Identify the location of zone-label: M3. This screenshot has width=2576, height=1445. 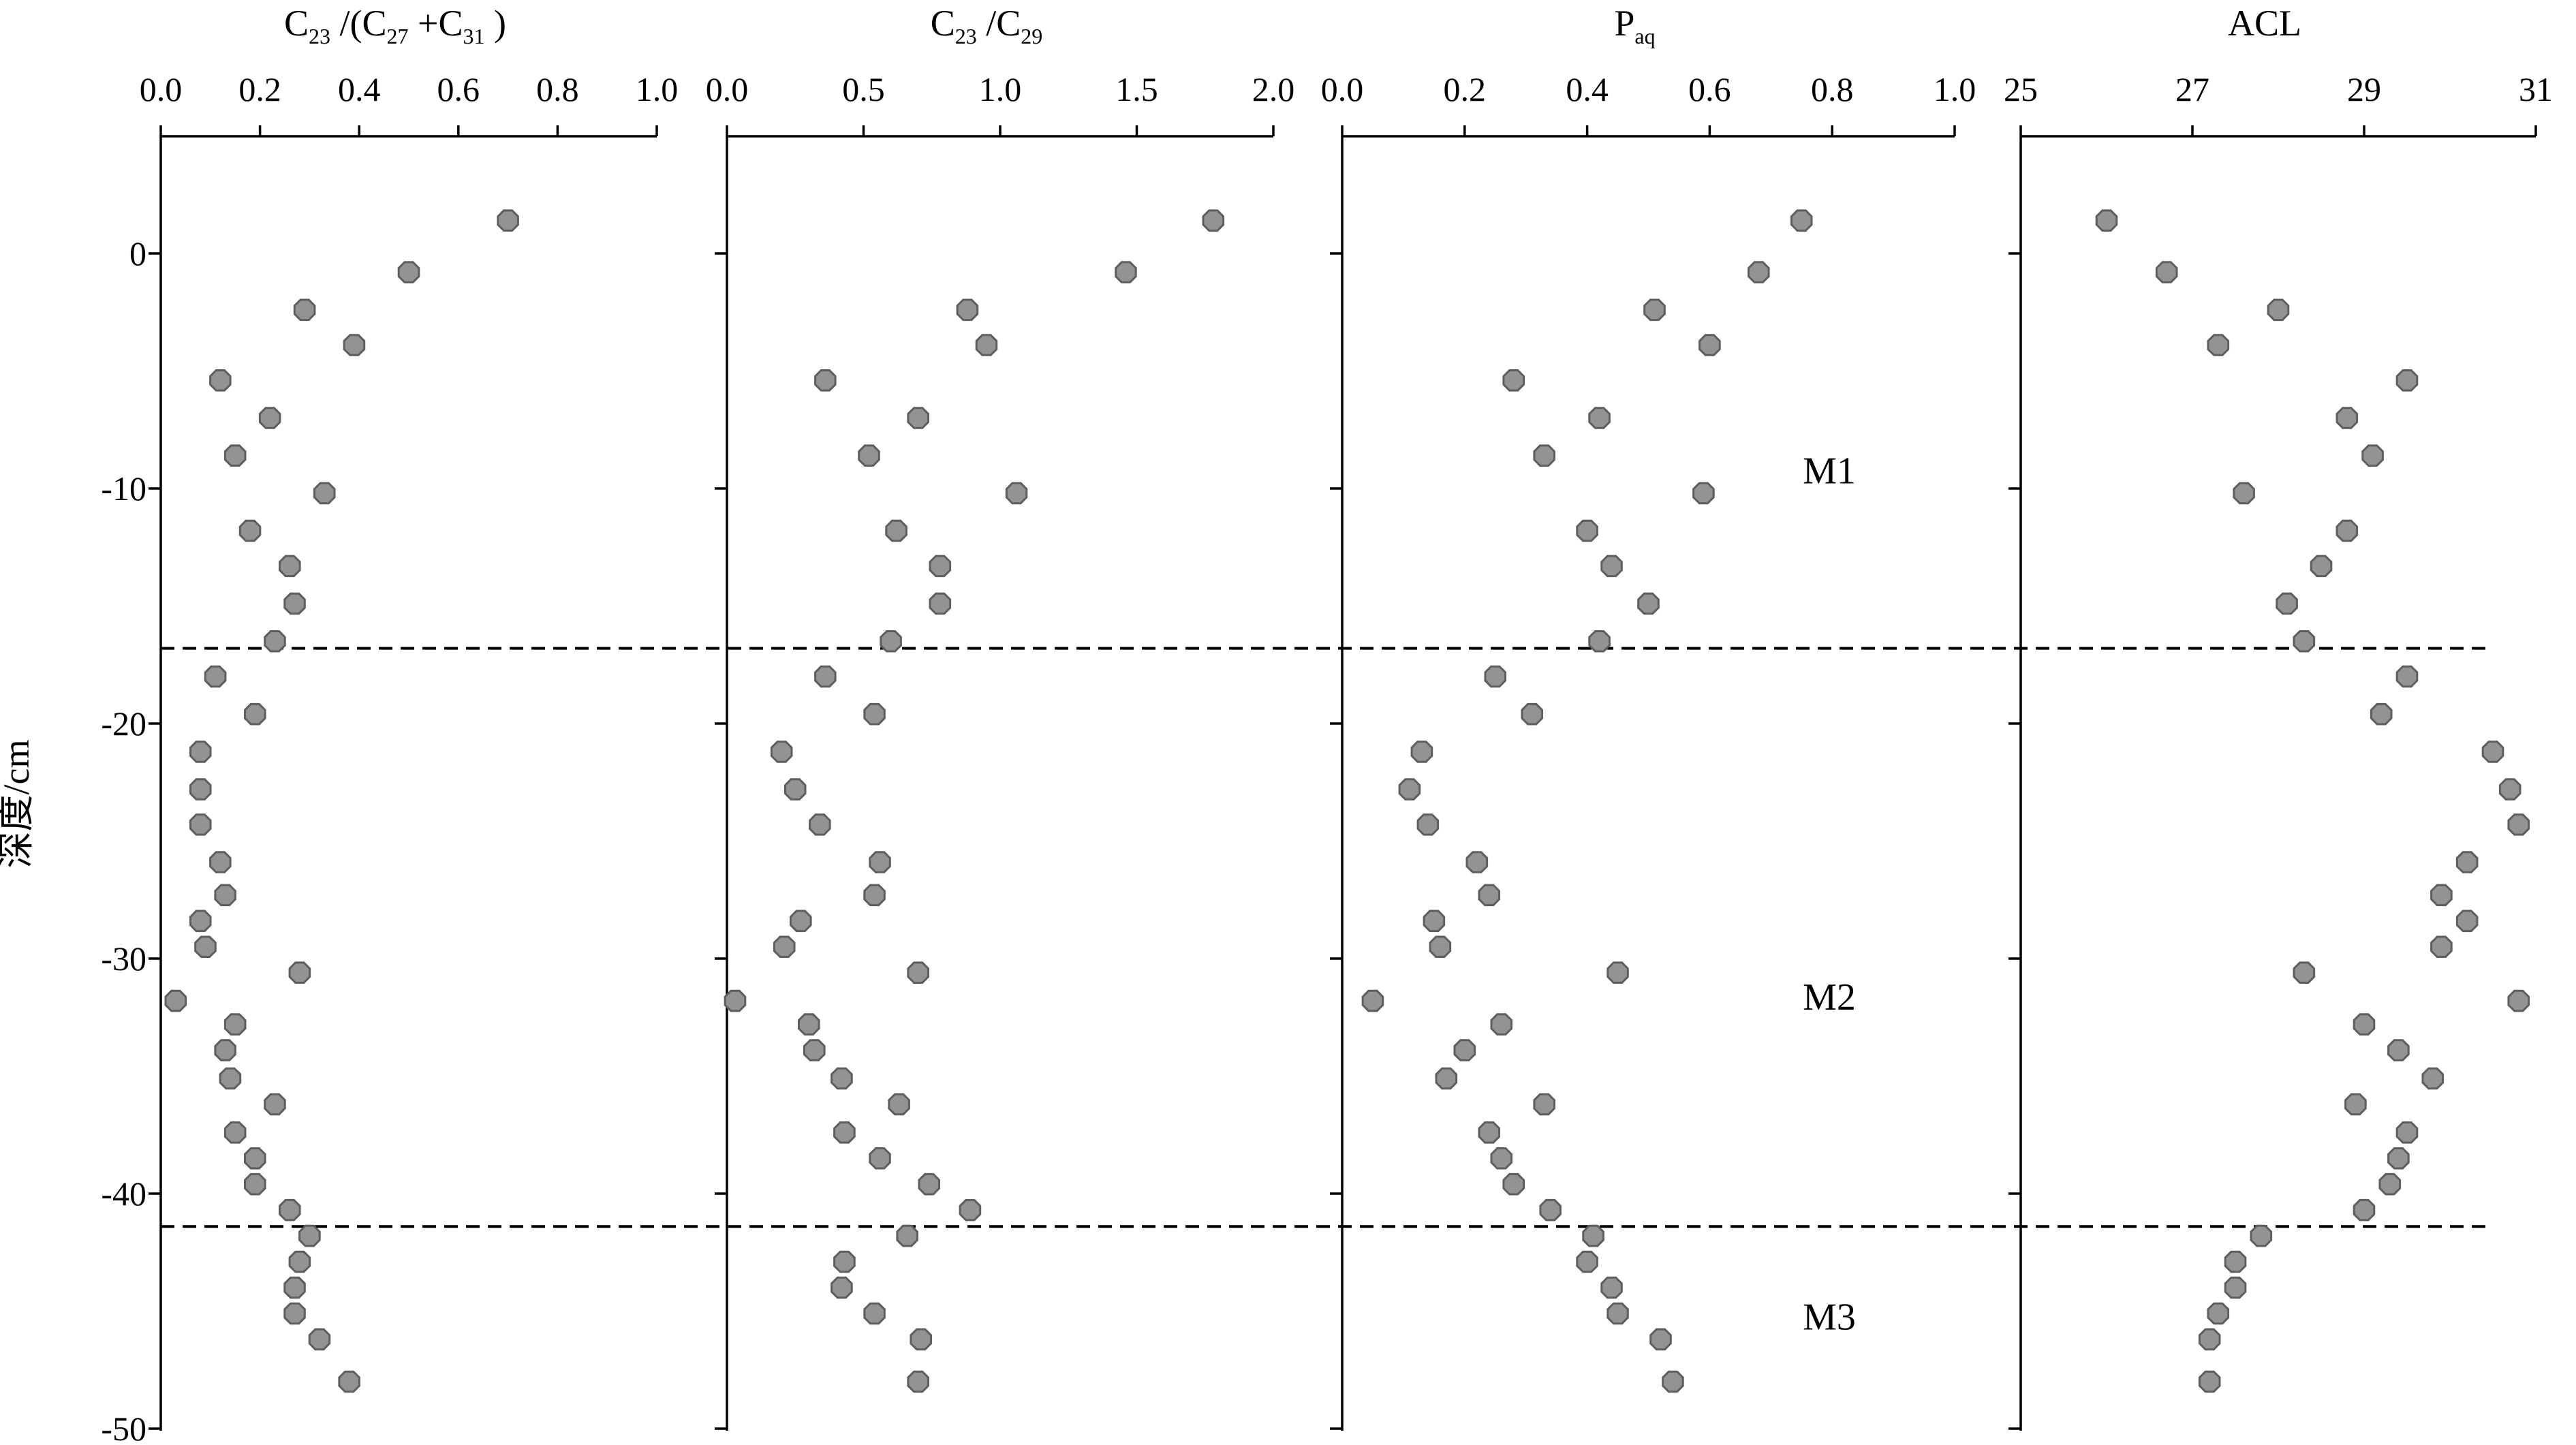
(1829, 1317).